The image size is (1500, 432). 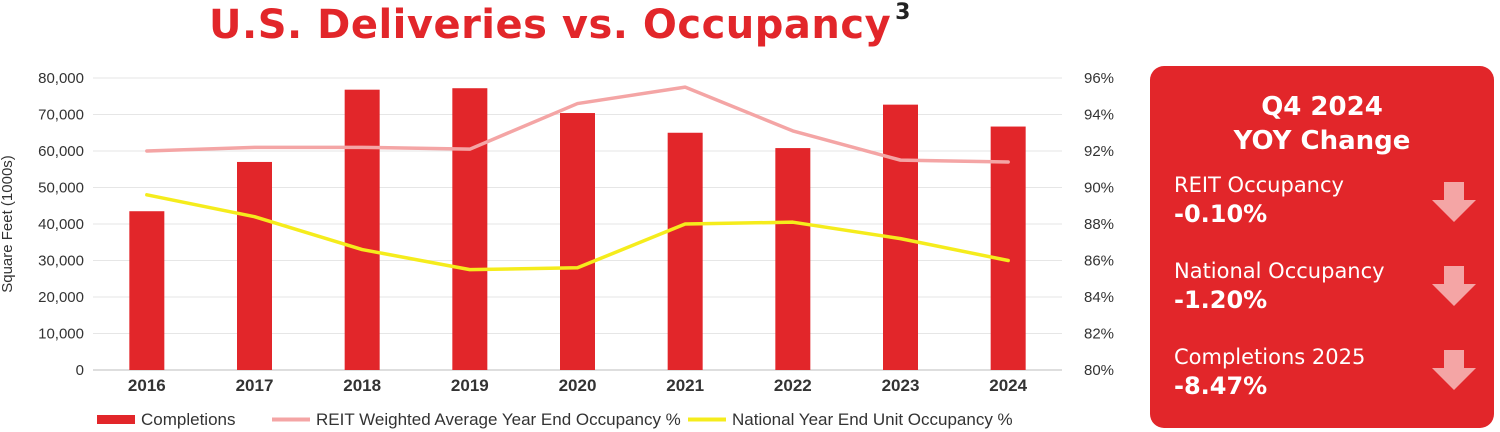 I want to click on y-left-tick-label: 70,000, so click(x=61, y=115).